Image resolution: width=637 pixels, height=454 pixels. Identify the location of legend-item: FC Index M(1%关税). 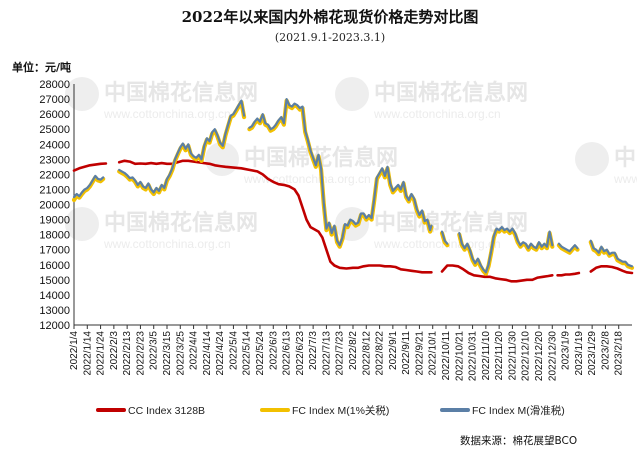
(324, 410).